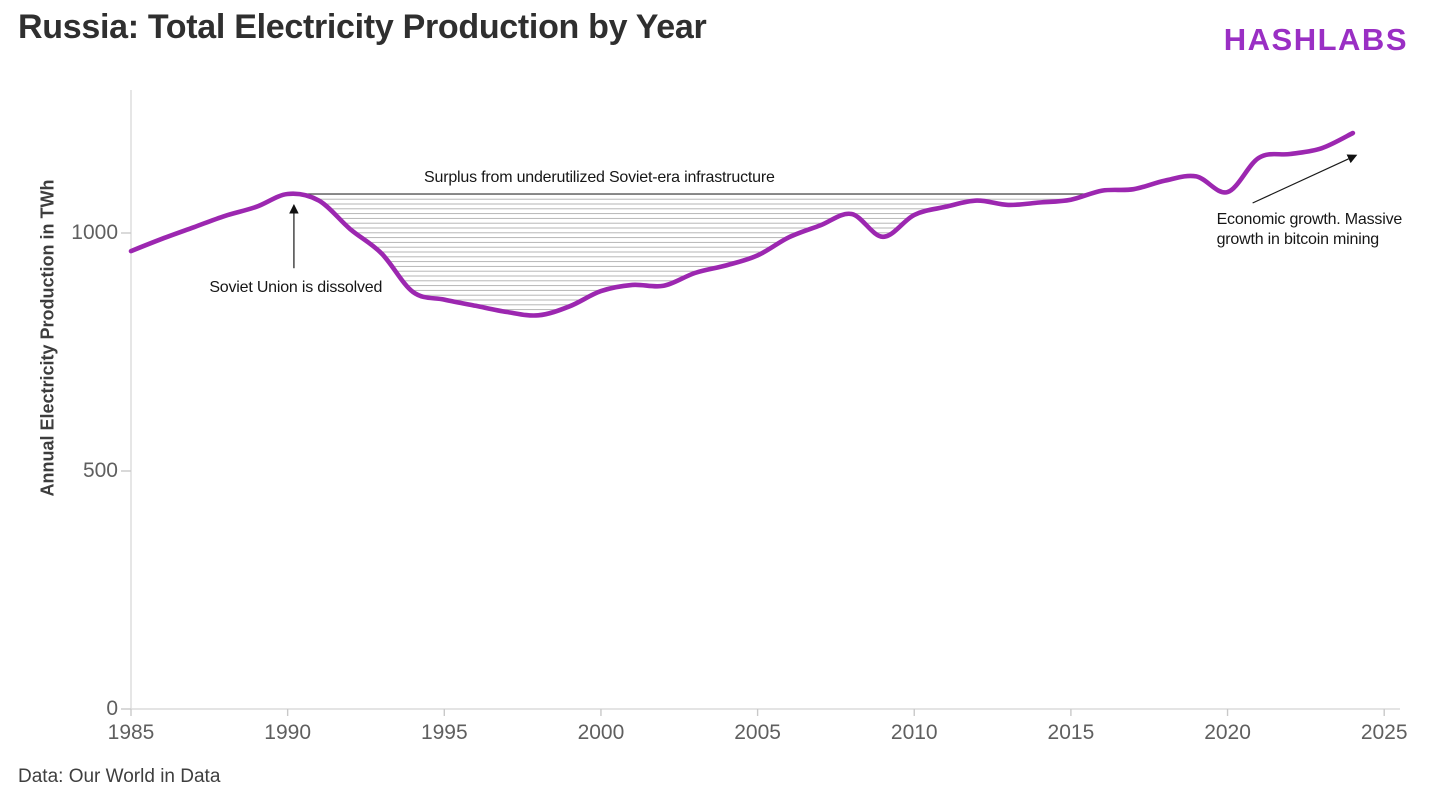 The image size is (1430, 804). Describe the element at coordinates (296, 287) in the screenshot. I see `annotation-soviet-dissolved: Soviet Union is dissolved` at that location.